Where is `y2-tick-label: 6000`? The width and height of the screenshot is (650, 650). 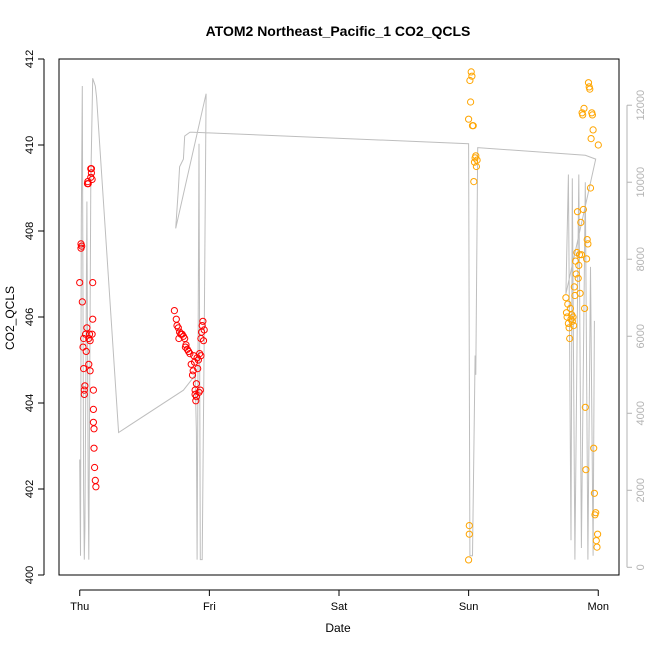
y2-tick-label: 6000 is located at coordinates (641, 336).